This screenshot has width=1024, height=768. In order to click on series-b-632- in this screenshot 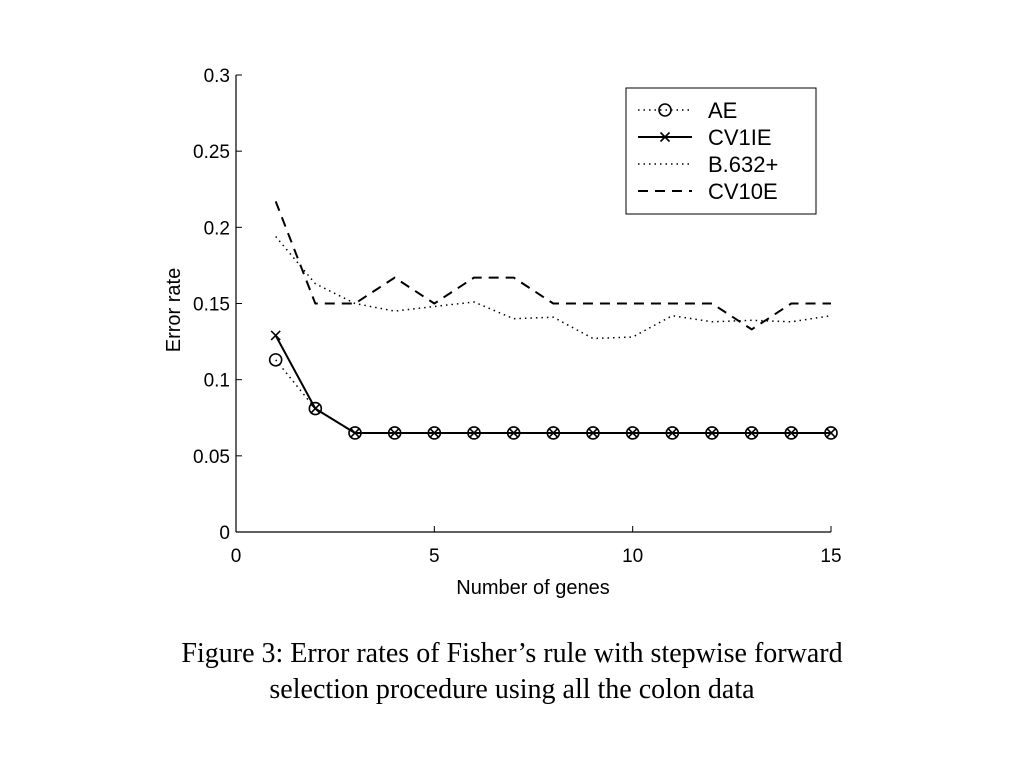, I will do `click(553, 288)`.